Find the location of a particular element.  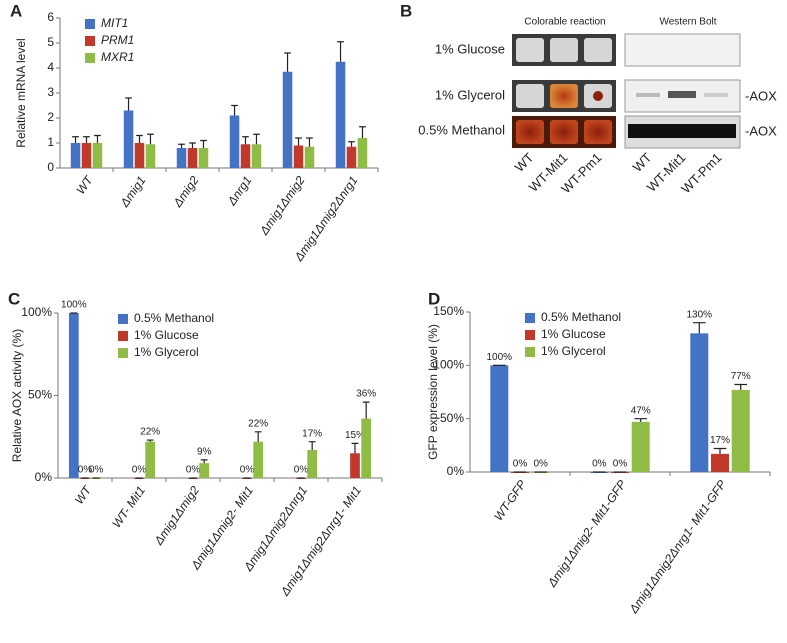

legend-label: 0.5% Methanol is located at coordinates (581, 317).